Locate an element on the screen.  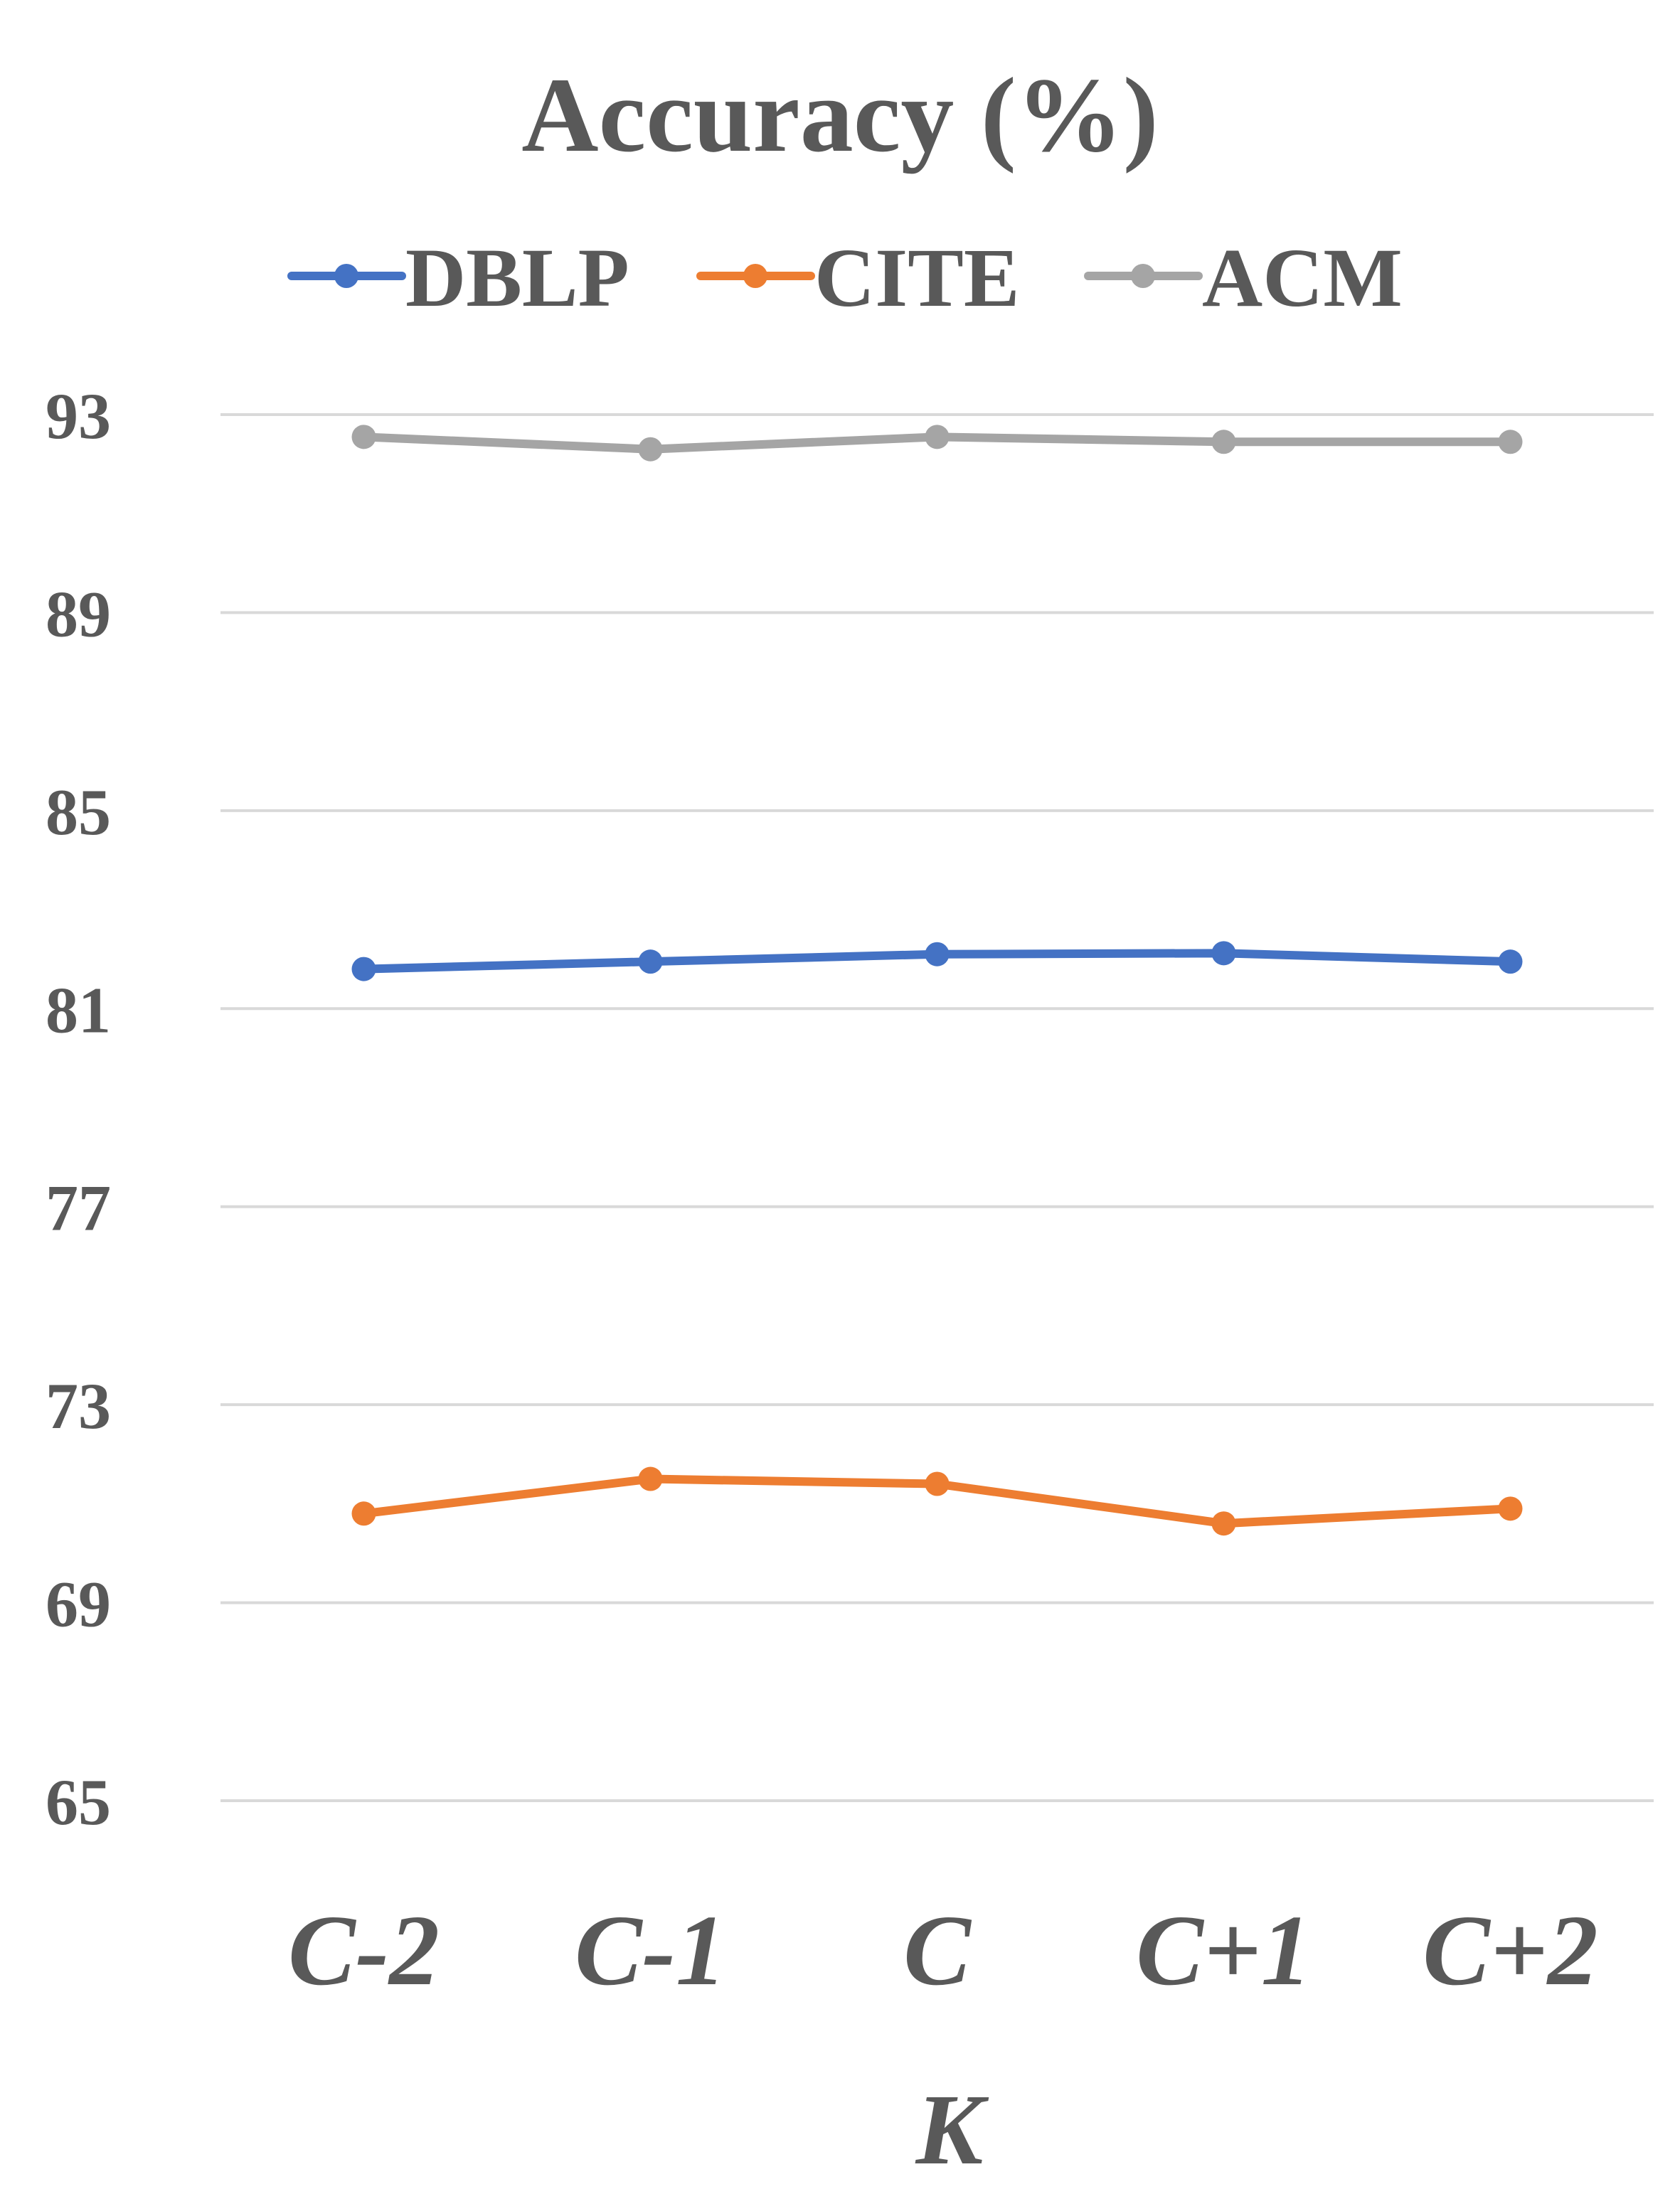
series-acm is located at coordinates (937, 443).